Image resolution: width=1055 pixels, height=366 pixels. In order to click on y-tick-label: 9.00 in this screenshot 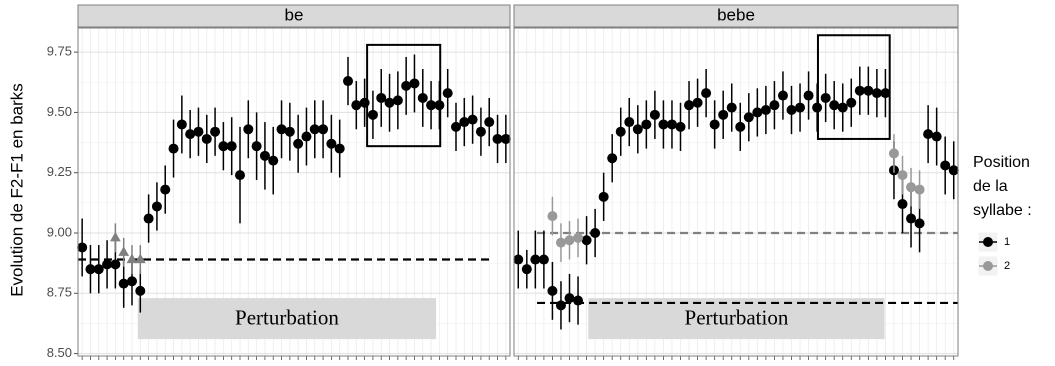, I will do `click(59, 231)`.